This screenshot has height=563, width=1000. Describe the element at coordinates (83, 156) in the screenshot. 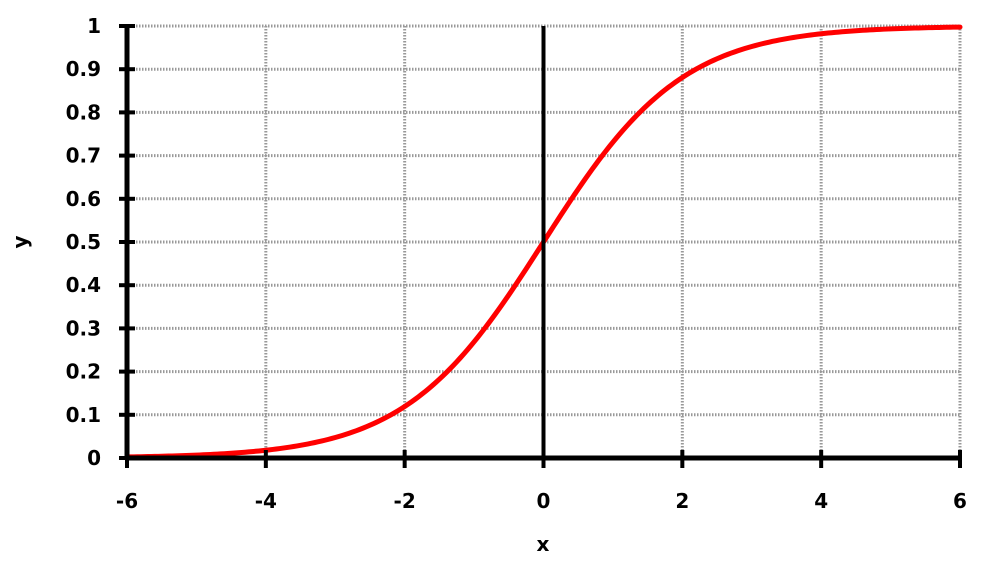

I see `y-tick-label: 0.7` at that location.